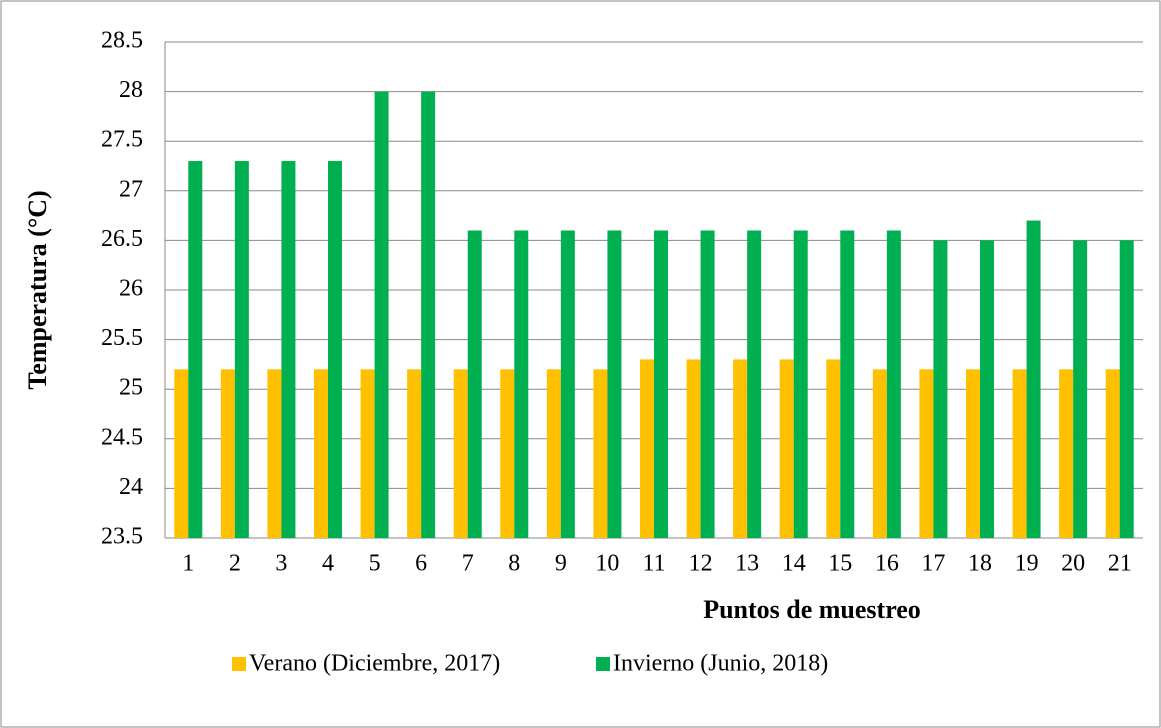 This screenshot has height=728, width=1161. Describe the element at coordinates (375, 564) in the screenshot. I see `x-tick-label: 5` at that location.